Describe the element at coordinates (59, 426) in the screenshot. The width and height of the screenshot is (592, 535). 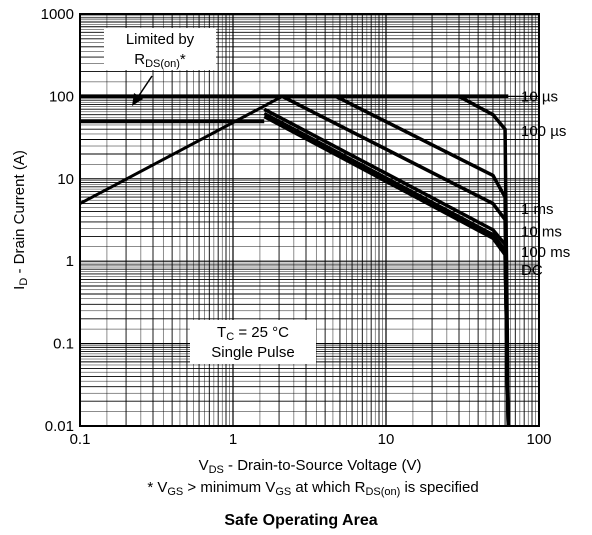
I see `y-tick-label: 0.01` at that location.